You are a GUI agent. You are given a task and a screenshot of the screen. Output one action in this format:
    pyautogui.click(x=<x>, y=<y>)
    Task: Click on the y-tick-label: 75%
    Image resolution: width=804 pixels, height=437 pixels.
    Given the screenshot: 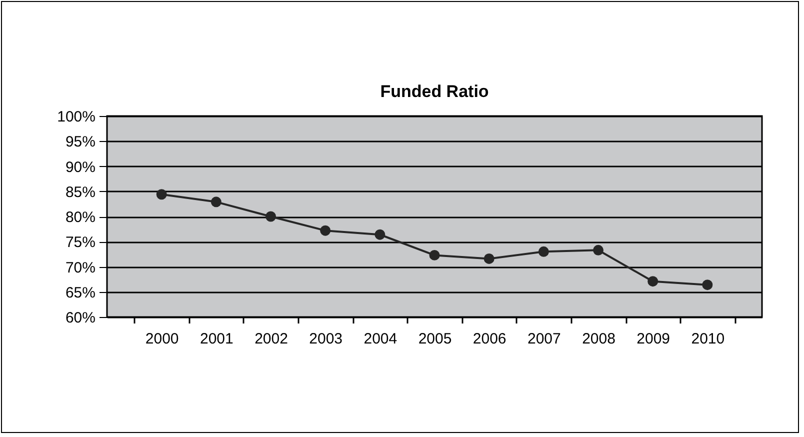 What is the action you would take?
    pyautogui.click(x=80, y=243)
    